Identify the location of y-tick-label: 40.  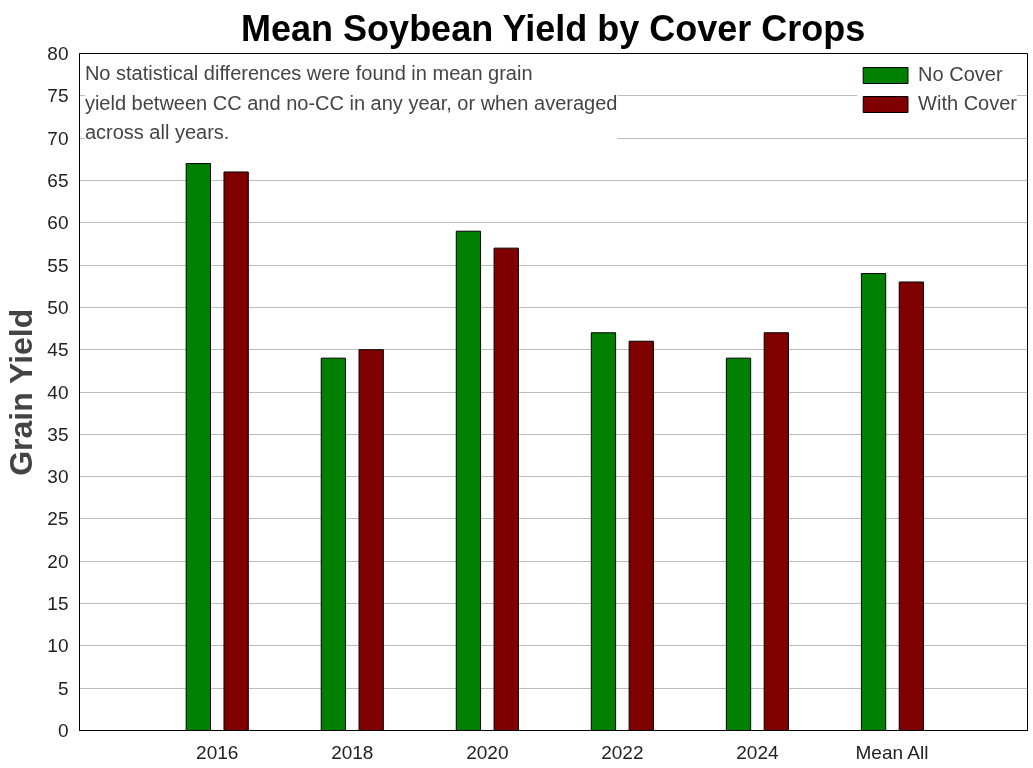
(58, 392).